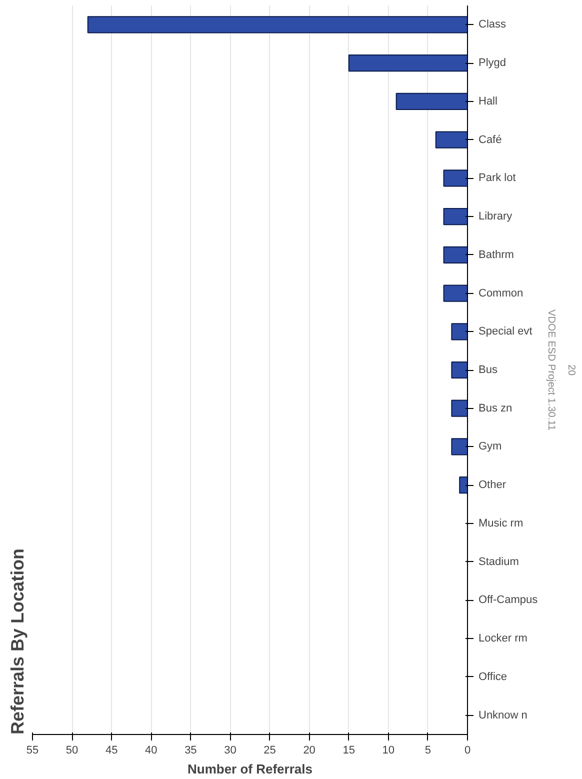 This screenshot has height=779, width=582. What do you see at coordinates (492, 24) in the screenshot?
I see `y-tick-label: Class` at bounding box center [492, 24].